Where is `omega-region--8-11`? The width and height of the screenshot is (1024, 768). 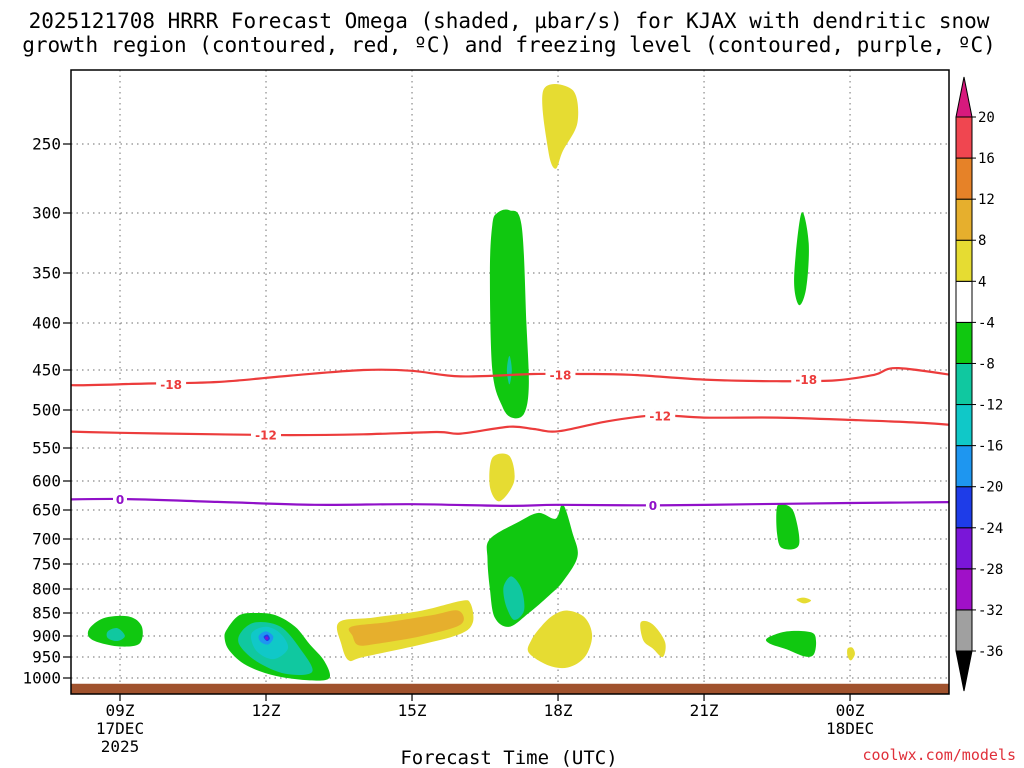
omega-region--8-11 is located at coordinates (509, 370).